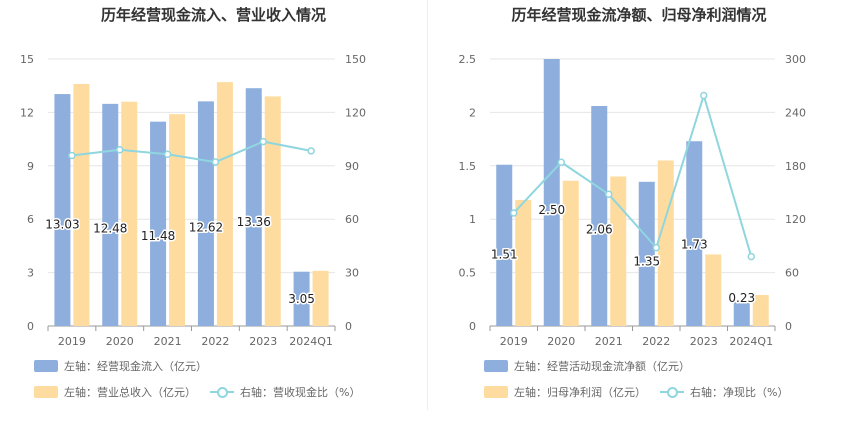 This screenshot has width=850, height=437. Describe the element at coordinates (355, 59) in the screenshot. I see `y-right-tick-label: 150` at that location.